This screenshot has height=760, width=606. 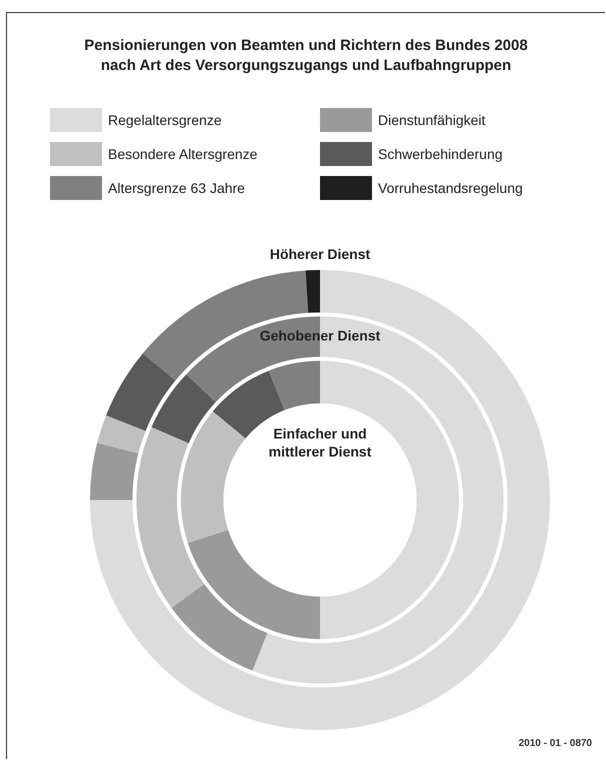 I want to click on legend-label: Dienstunfähigkeit, so click(x=432, y=120).